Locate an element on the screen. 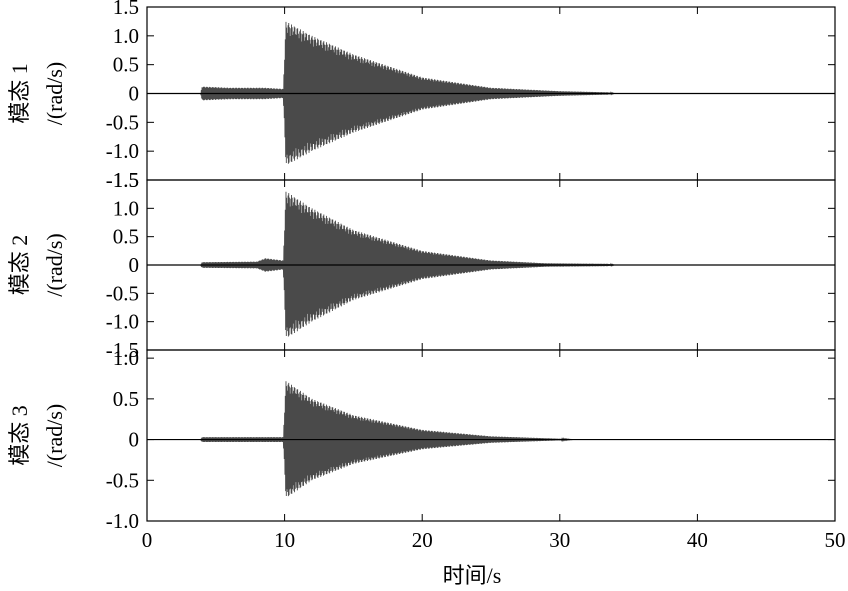  x-tick-label: 10 is located at coordinates (284, 540).